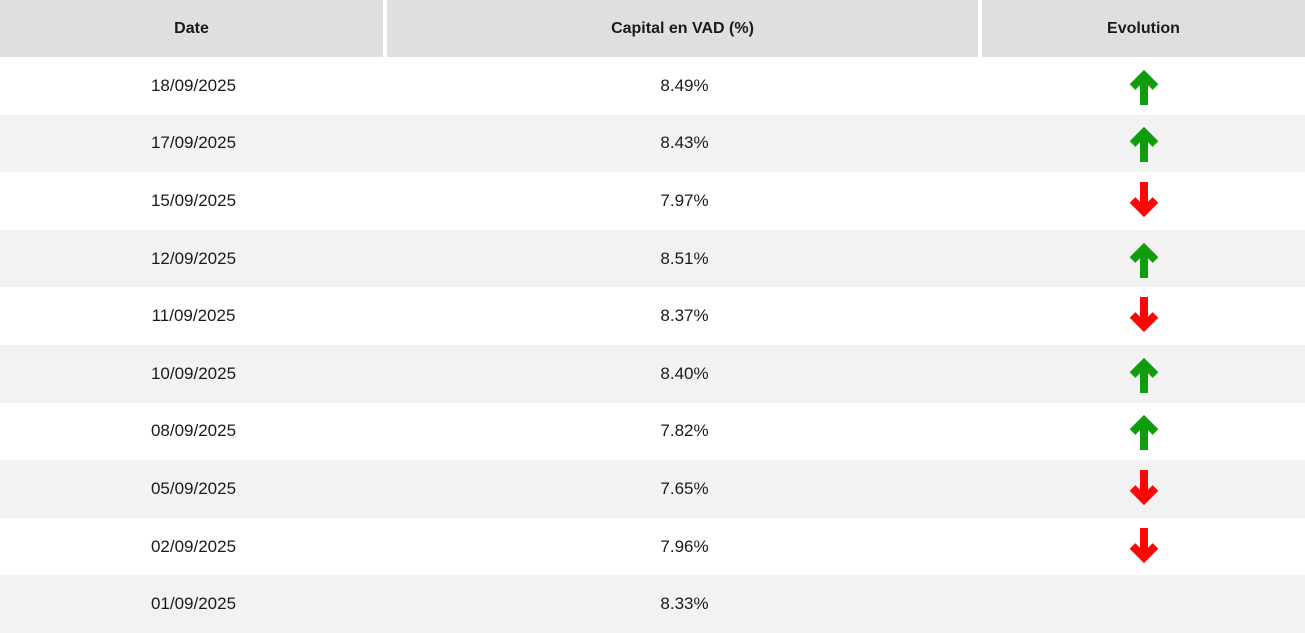 The image size is (1305, 633). Describe the element at coordinates (193, 373) in the screenshot. I see `date-cell: 10/09/2025` at that location.